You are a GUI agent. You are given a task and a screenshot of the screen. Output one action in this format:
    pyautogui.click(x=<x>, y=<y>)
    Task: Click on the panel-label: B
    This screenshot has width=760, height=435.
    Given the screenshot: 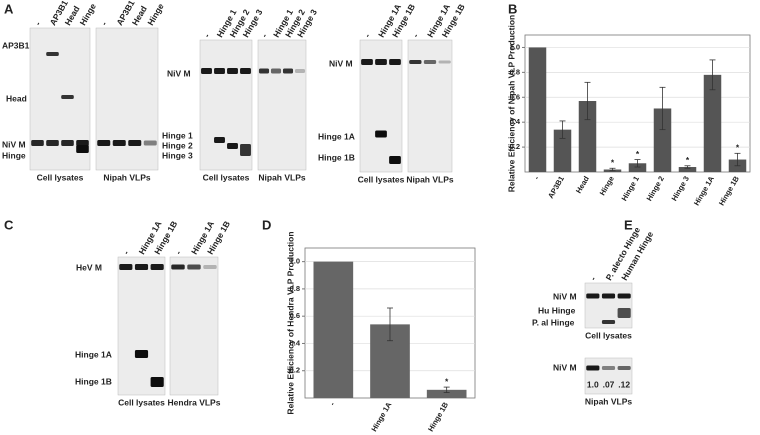 What is the action you would take?
    pyautogui.click(x=512, y=8)
    